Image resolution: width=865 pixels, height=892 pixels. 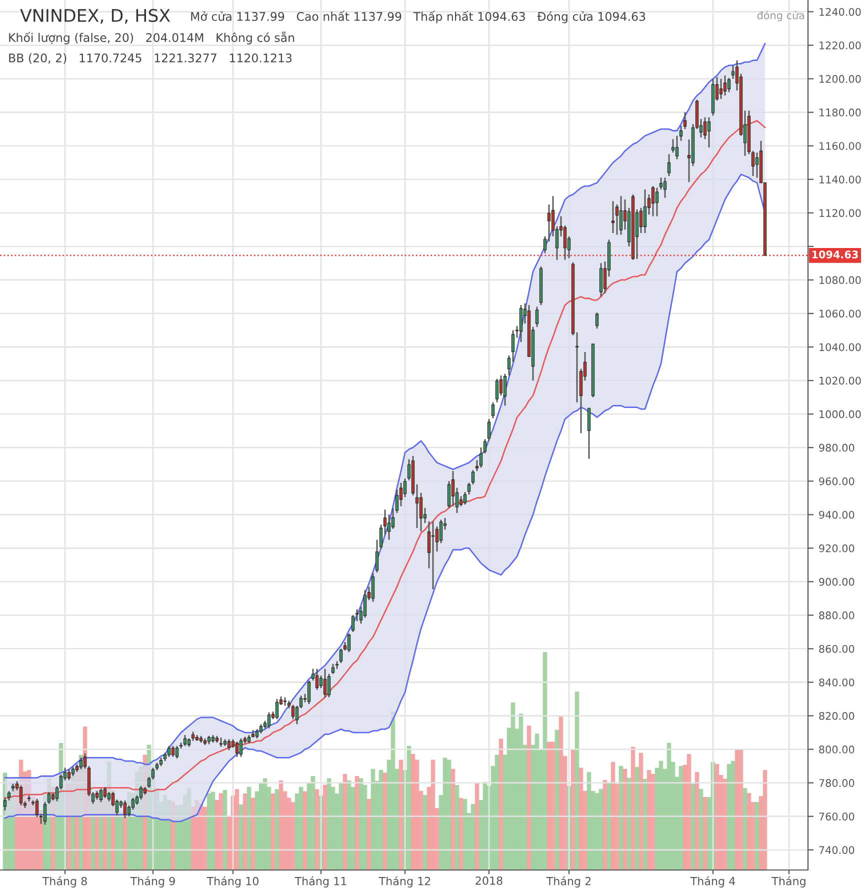 What do you see at coordinates (836, 682) in the screenshot?
I see `y-tick-label: 840.00` at bounding box center [836, 682].